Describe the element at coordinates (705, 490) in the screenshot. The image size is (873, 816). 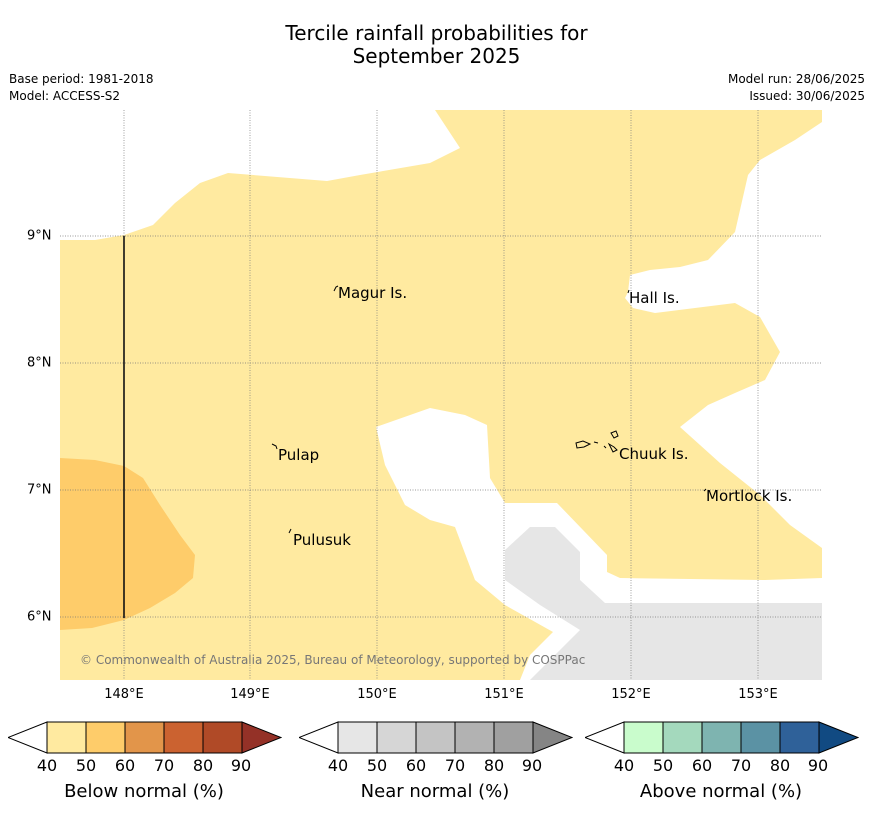
I see `mortlock-island-shape` at that location.